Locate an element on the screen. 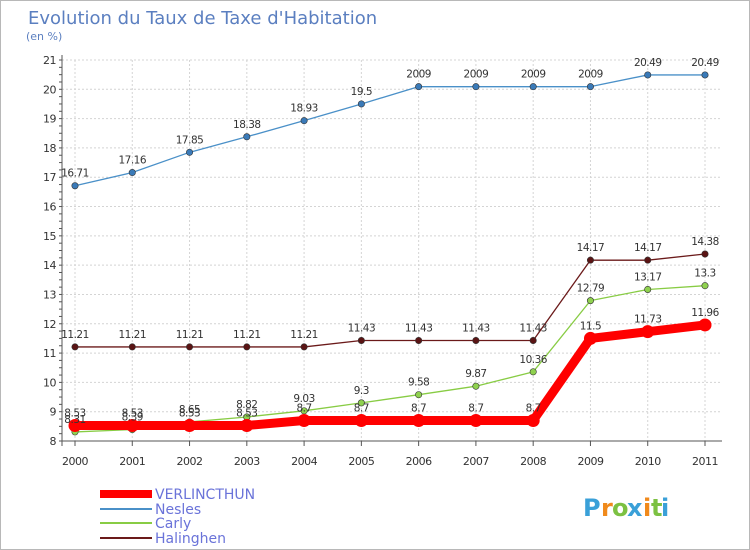 This screenshot has width=750, height=550. data-label-carly: 9.87 is located at coordinates (475, 374).